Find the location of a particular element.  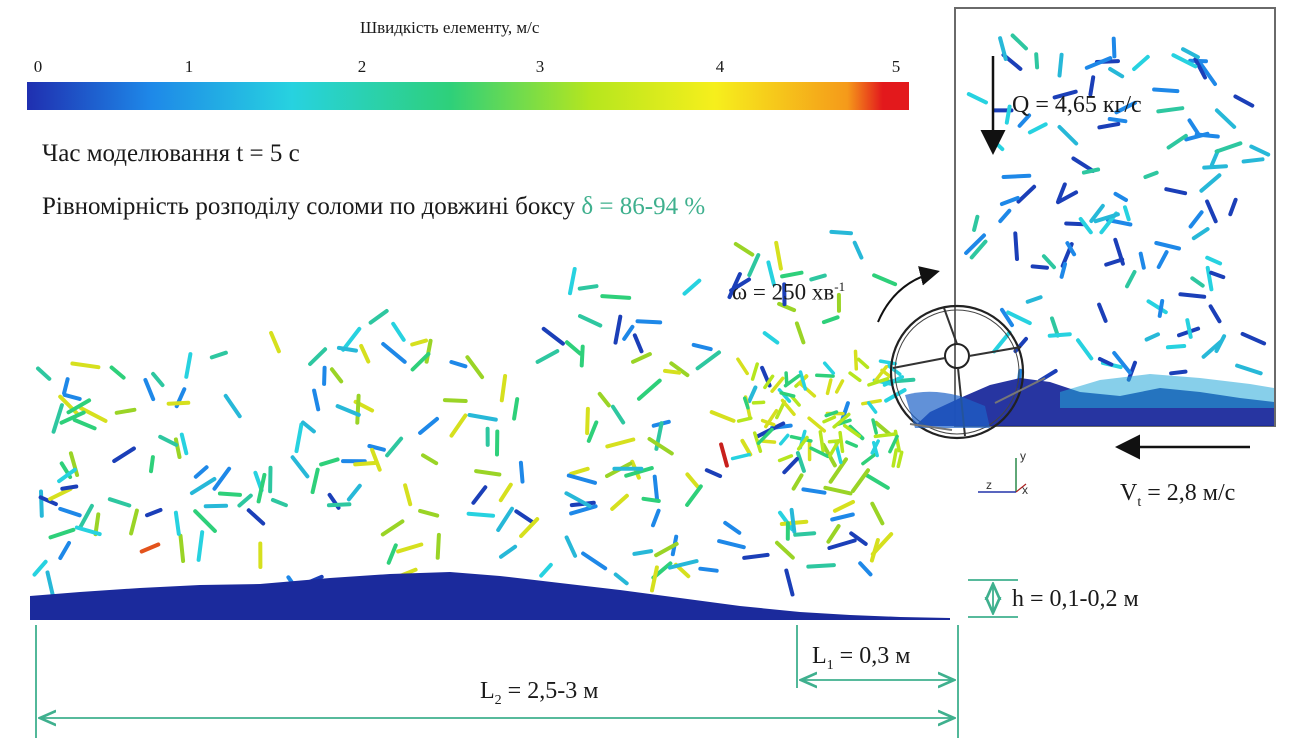

colorbar-title: Швидкість елементу, м/с is located at coordinates (449, 28).